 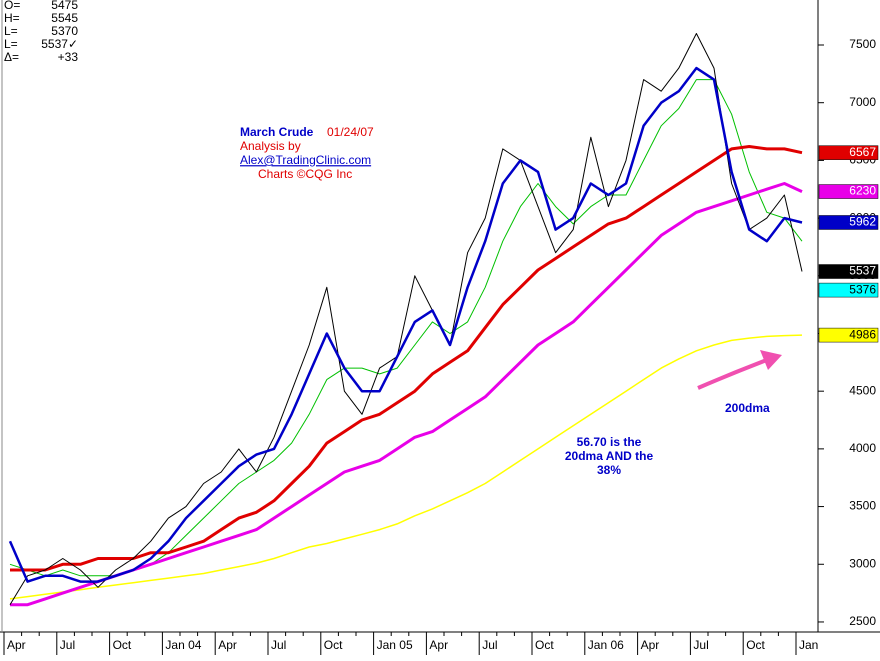 What do you see at coordinates (609, 442) in the screenshot?
I see `annotation-line: 56.70 is the` at bounding box center [609, 442].